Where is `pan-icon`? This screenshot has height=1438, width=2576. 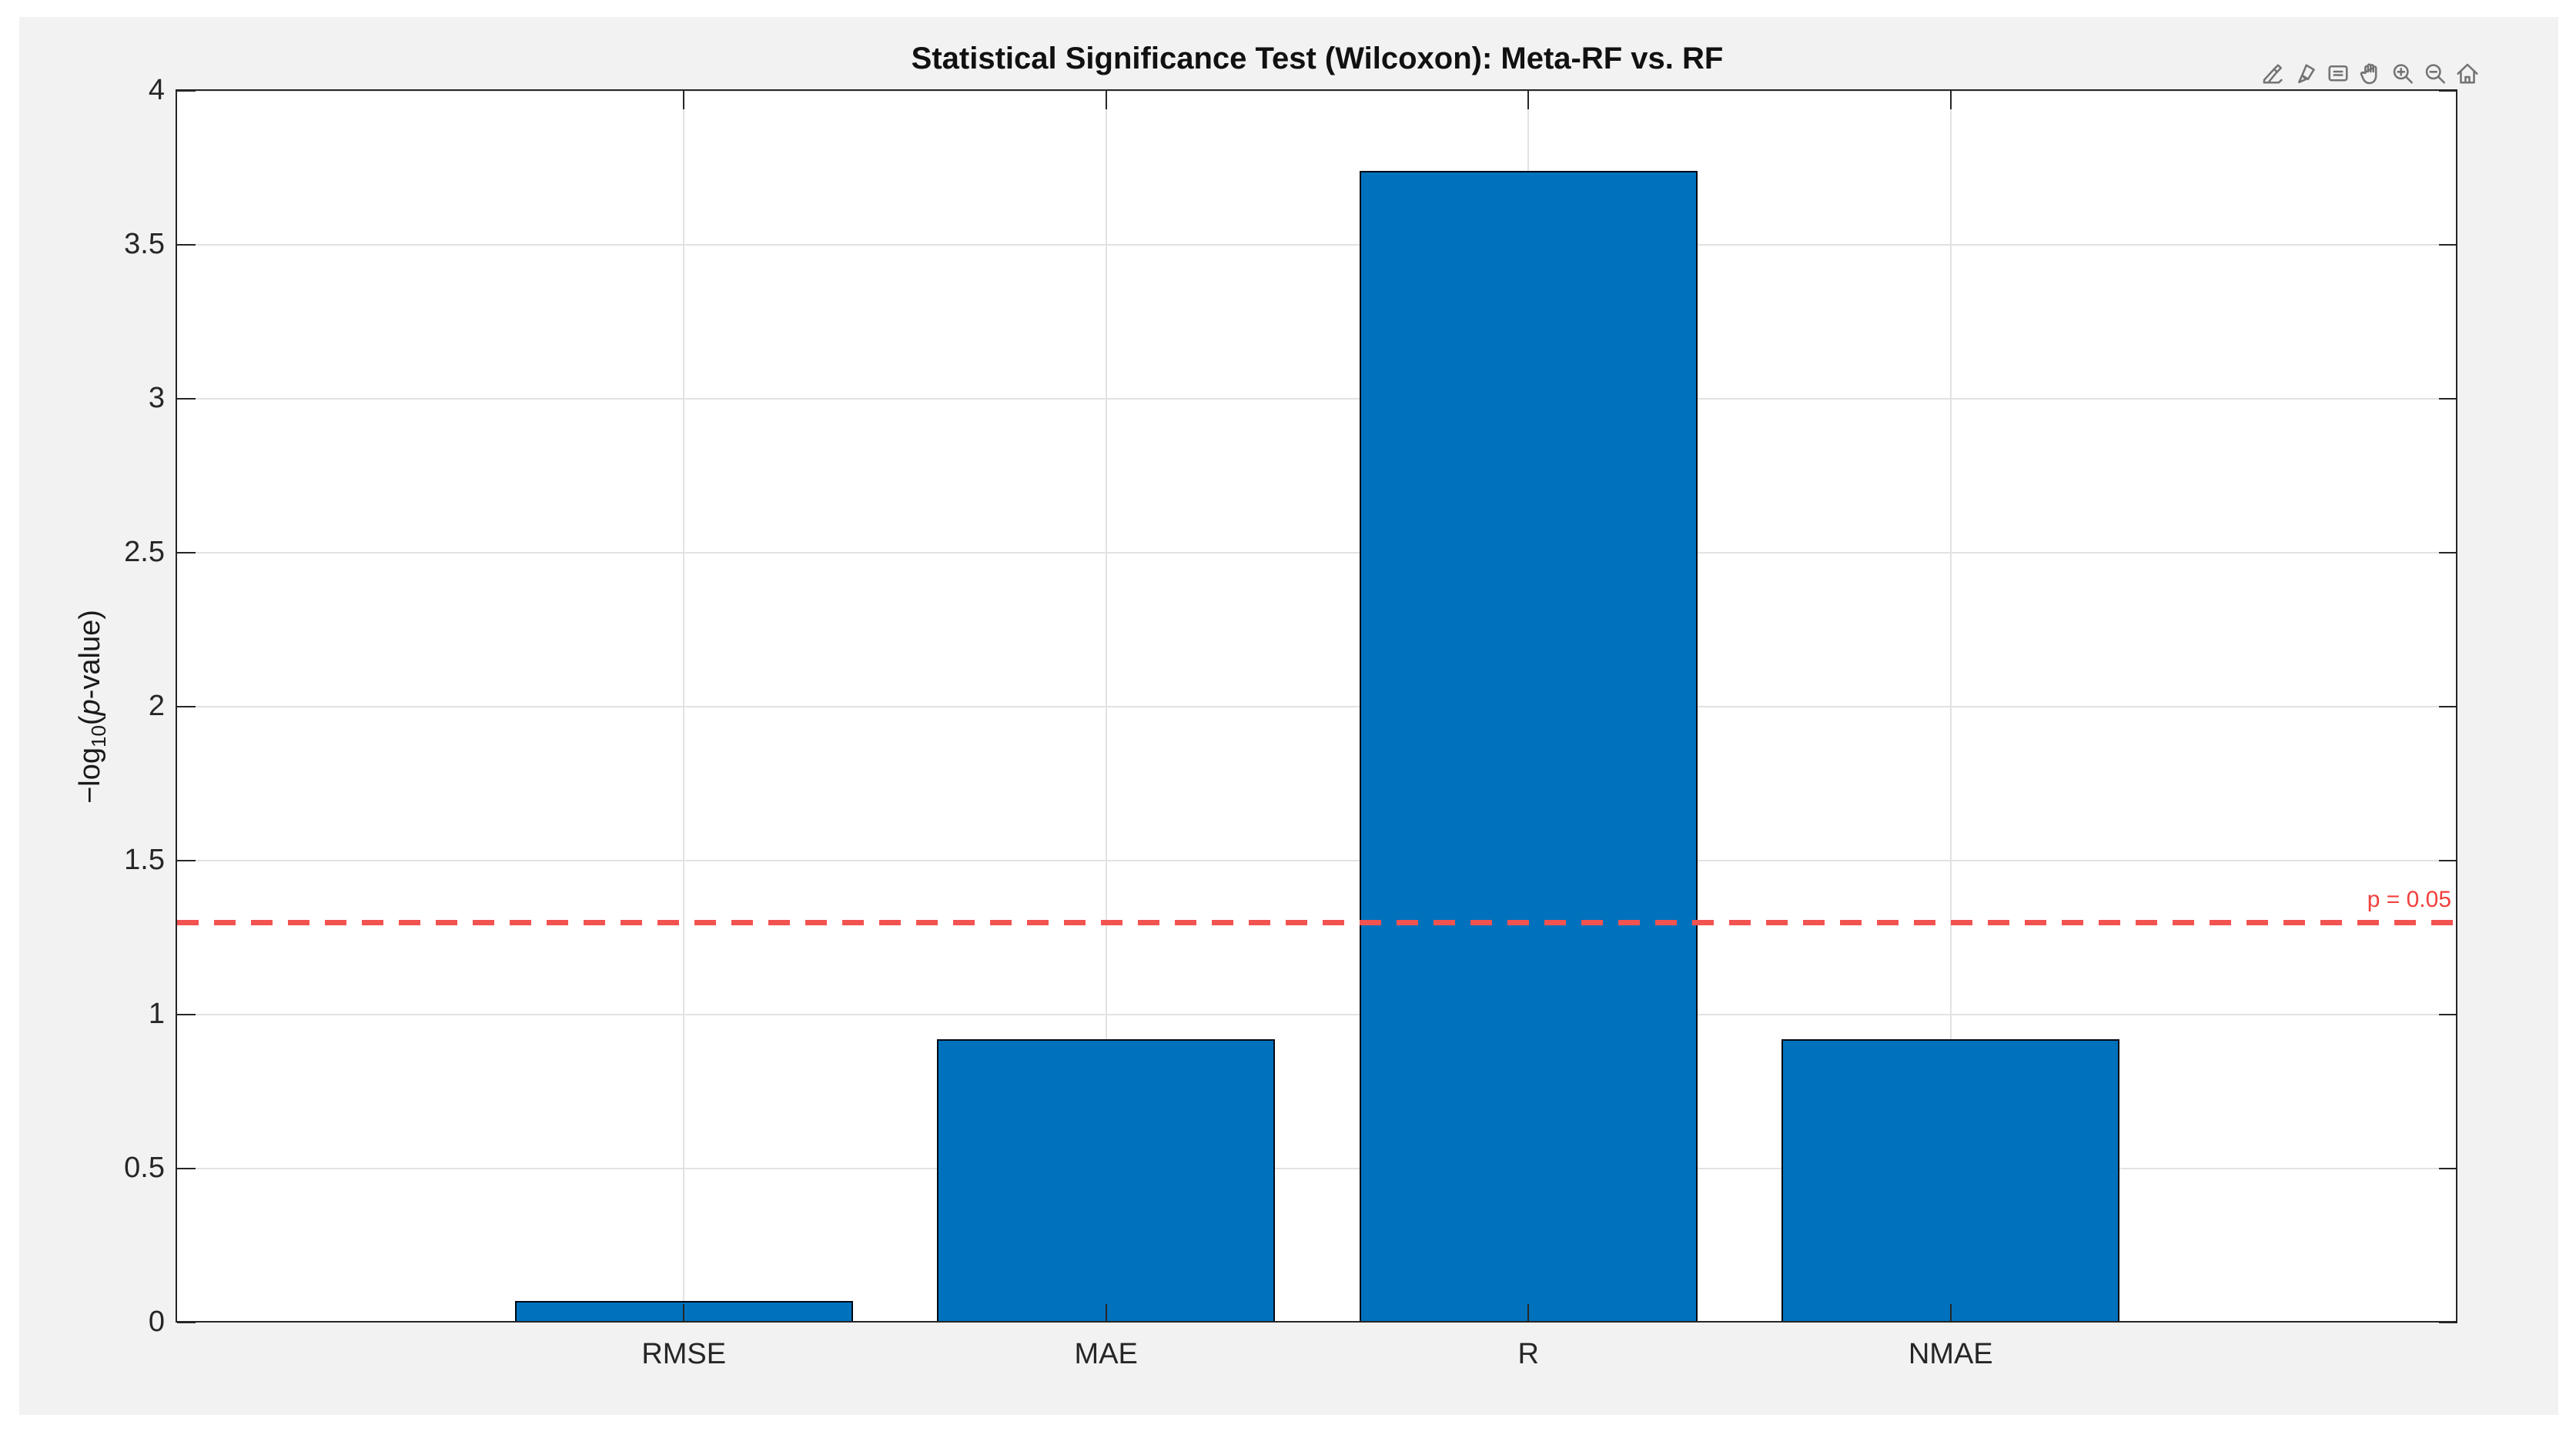
pan-icon is located at coordinates (2370, 74).